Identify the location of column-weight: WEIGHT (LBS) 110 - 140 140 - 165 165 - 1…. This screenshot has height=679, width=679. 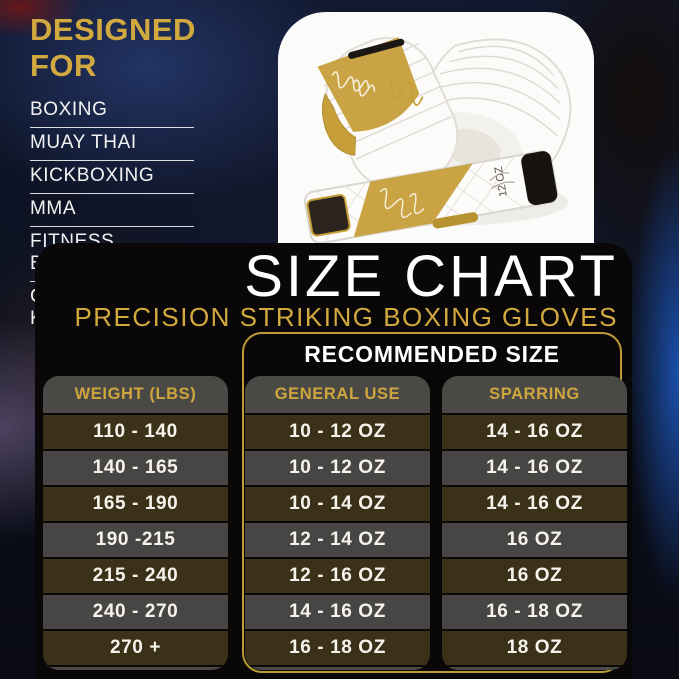
(135, 523).